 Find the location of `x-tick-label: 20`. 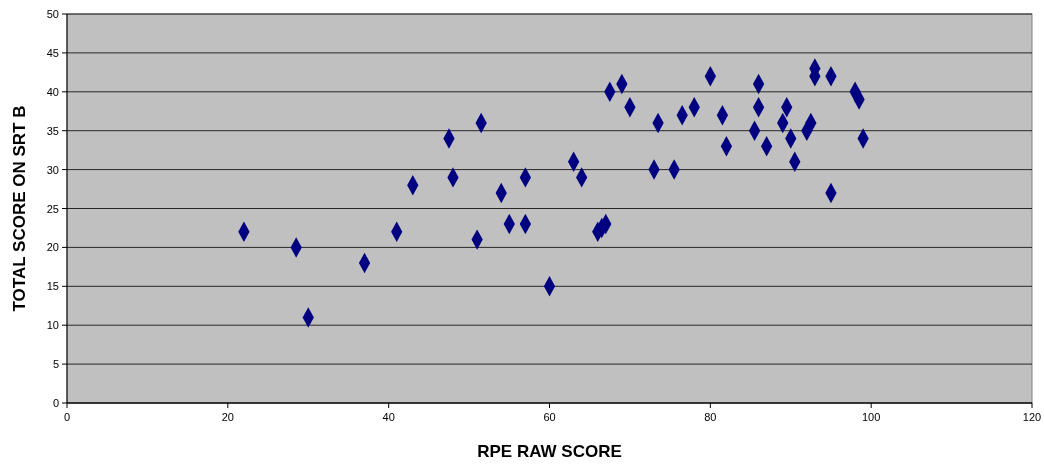

x-tick-label: 20 is located at coordinates (227, 417).